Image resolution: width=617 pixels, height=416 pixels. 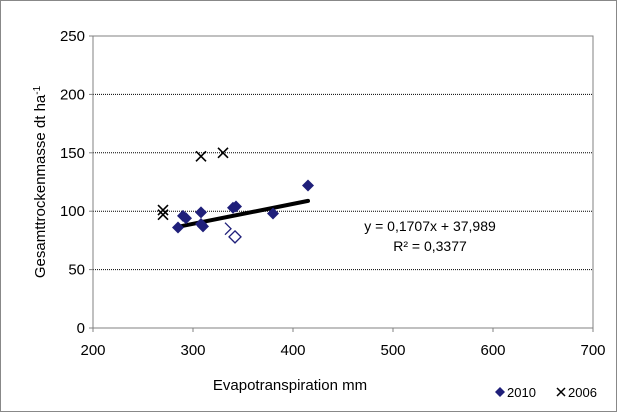 What do you see at coordinates (192, 350) in the screenshot?
I see `x-tick-label: 300` at bounding box center [192, 350].